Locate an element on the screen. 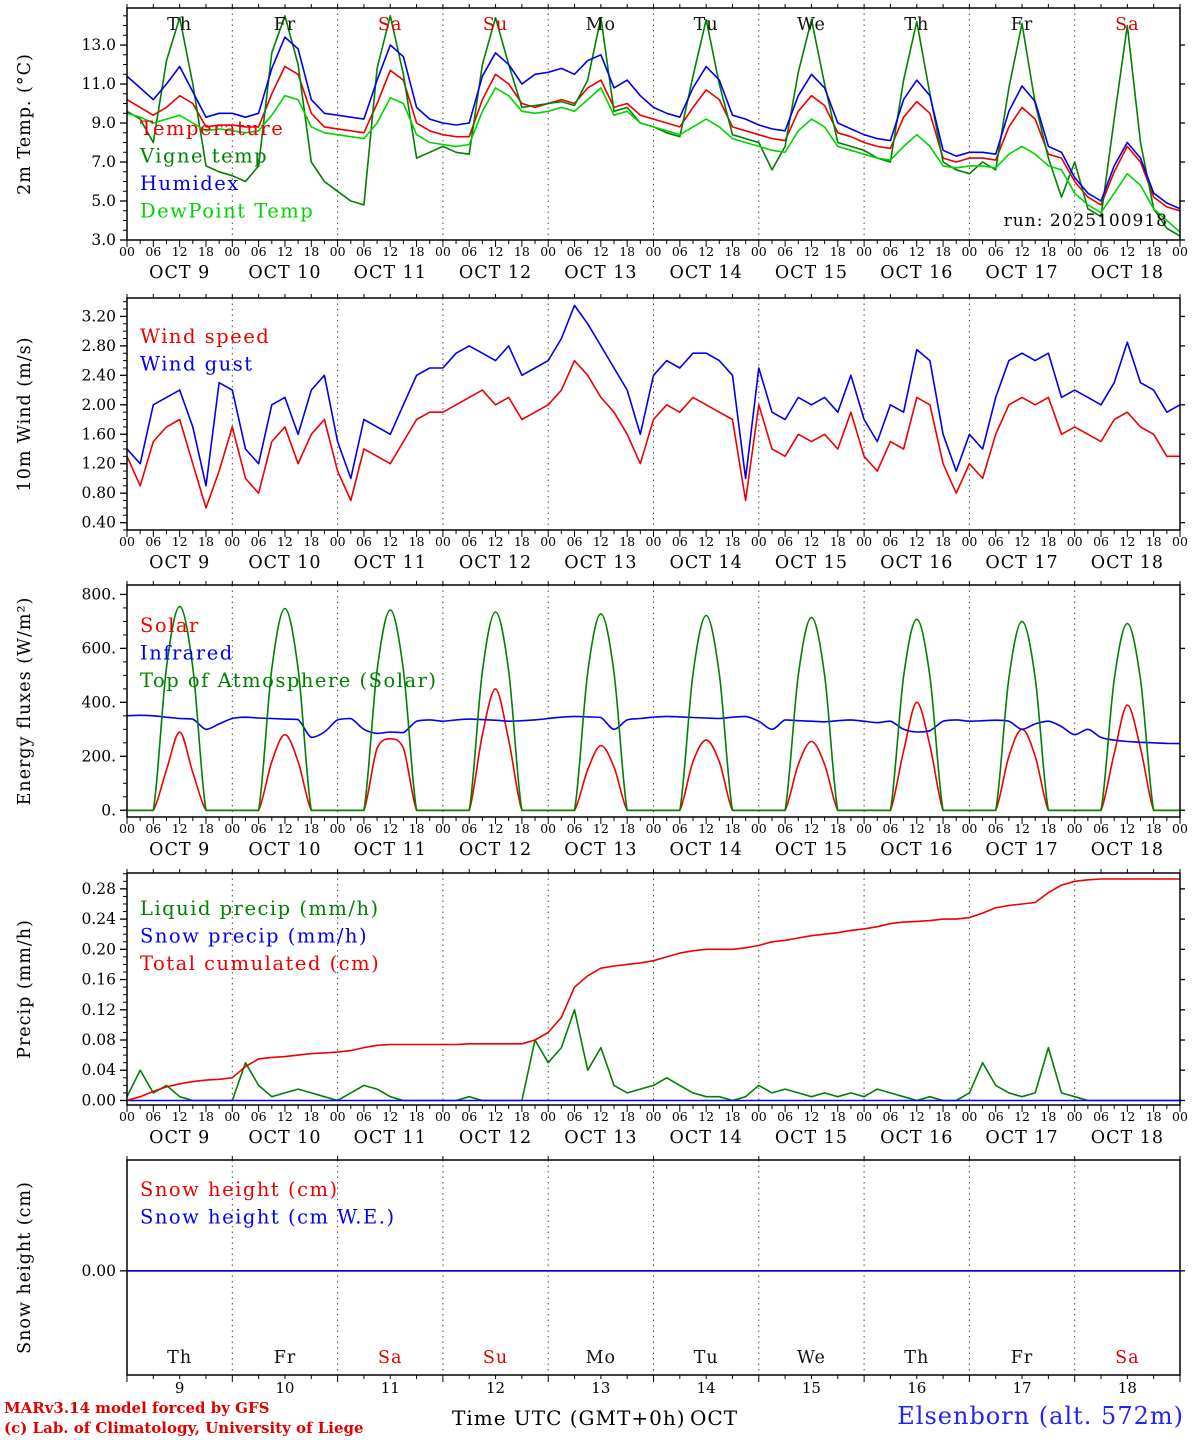 The height and width of the screenshot is (1440, 1194). y-tick-label: 600. is located at coordinates (98, 648).